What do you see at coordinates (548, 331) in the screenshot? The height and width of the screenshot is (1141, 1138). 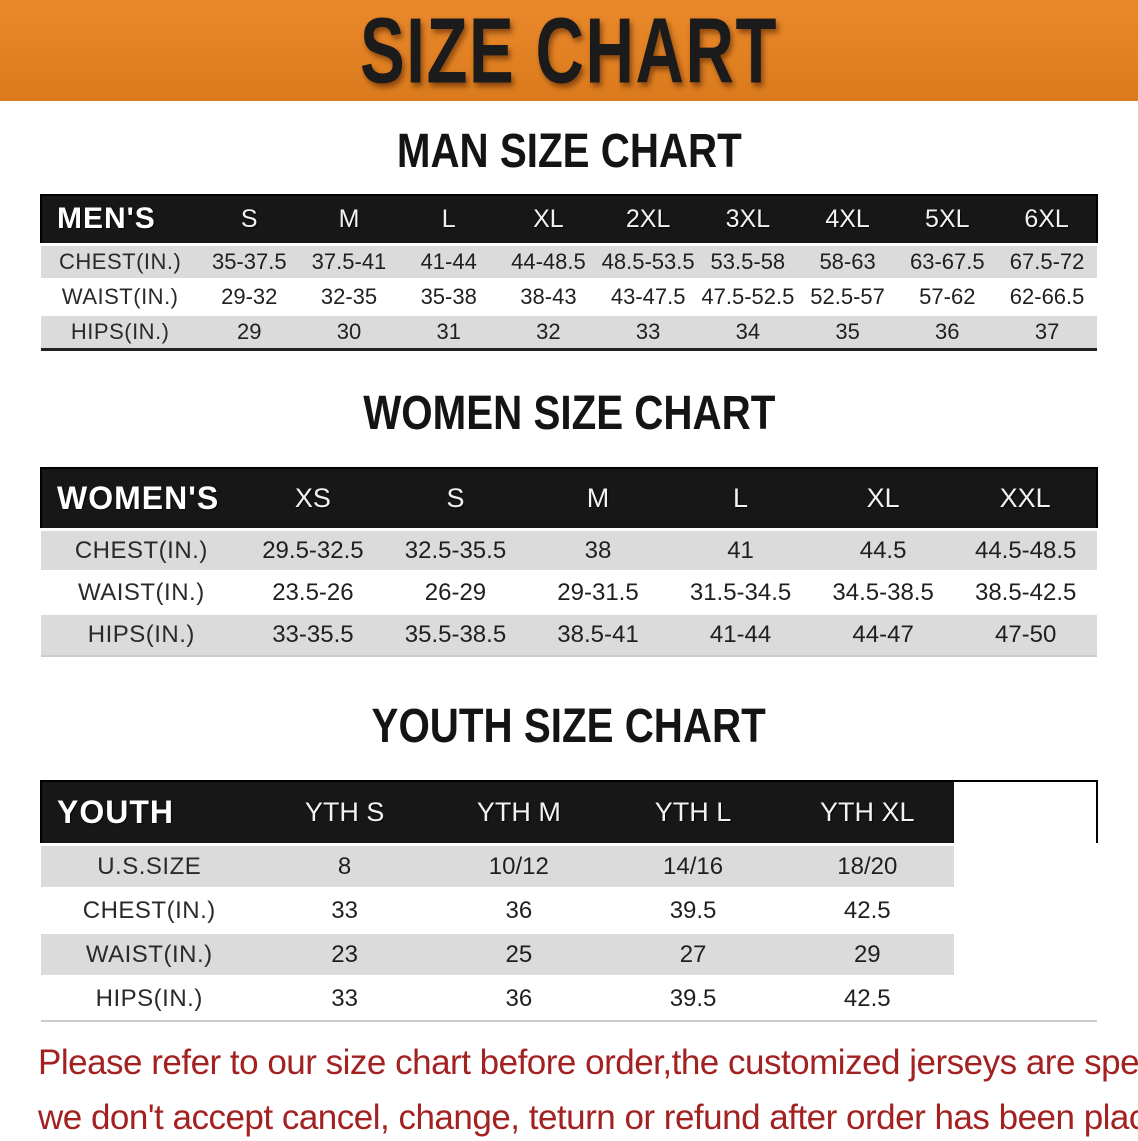 I see `measurement-value: 32` at bounding box center [548, 331].